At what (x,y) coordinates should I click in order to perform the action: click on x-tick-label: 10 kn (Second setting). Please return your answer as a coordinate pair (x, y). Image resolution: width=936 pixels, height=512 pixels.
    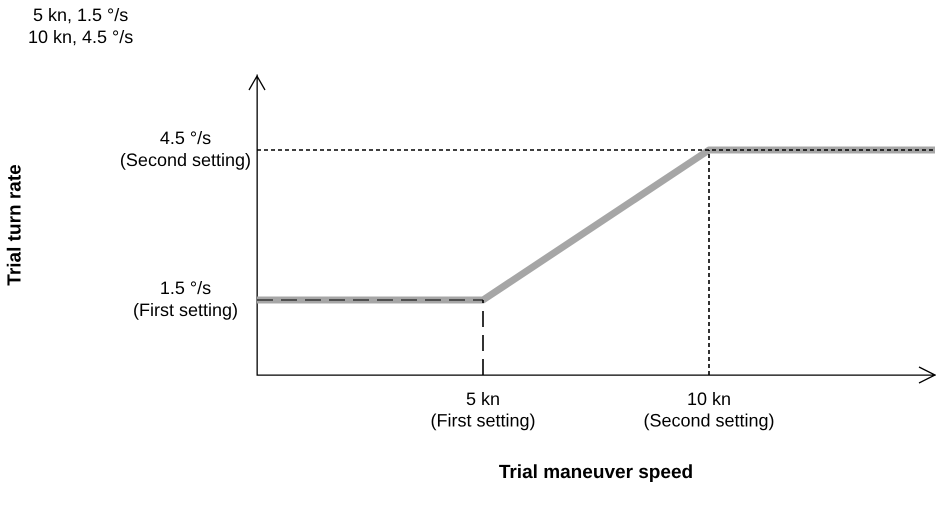
    Looking at the image, I should click on (709, 409).